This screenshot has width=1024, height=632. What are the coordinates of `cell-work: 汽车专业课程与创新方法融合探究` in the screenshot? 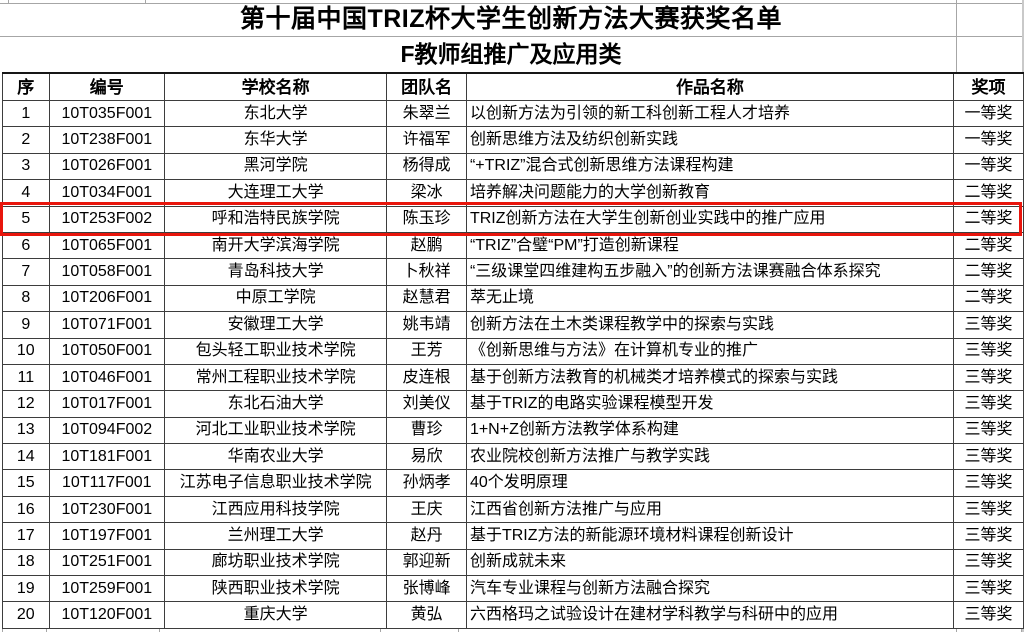 It's located at (709, 589).